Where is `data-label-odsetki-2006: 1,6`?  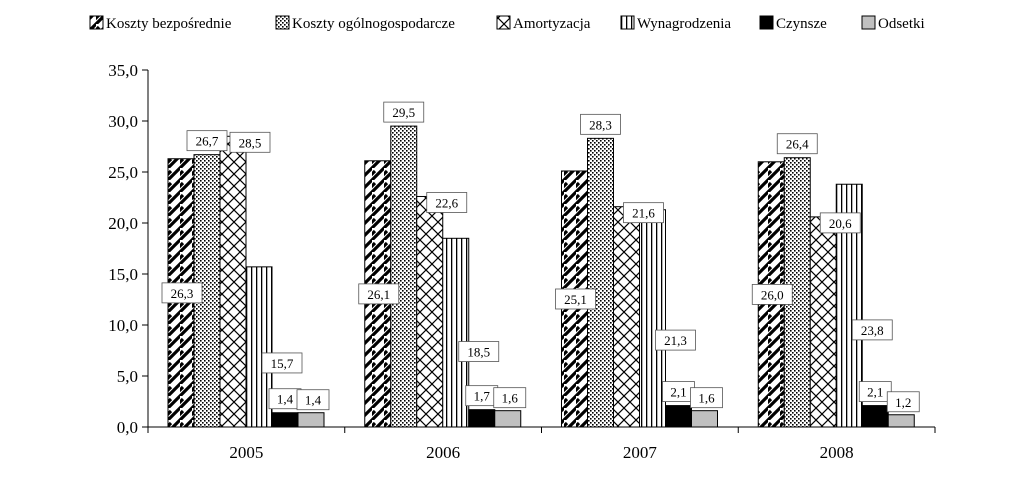
data-label-odsetki-2006: 1,6 is located at coordinates (510, 398).